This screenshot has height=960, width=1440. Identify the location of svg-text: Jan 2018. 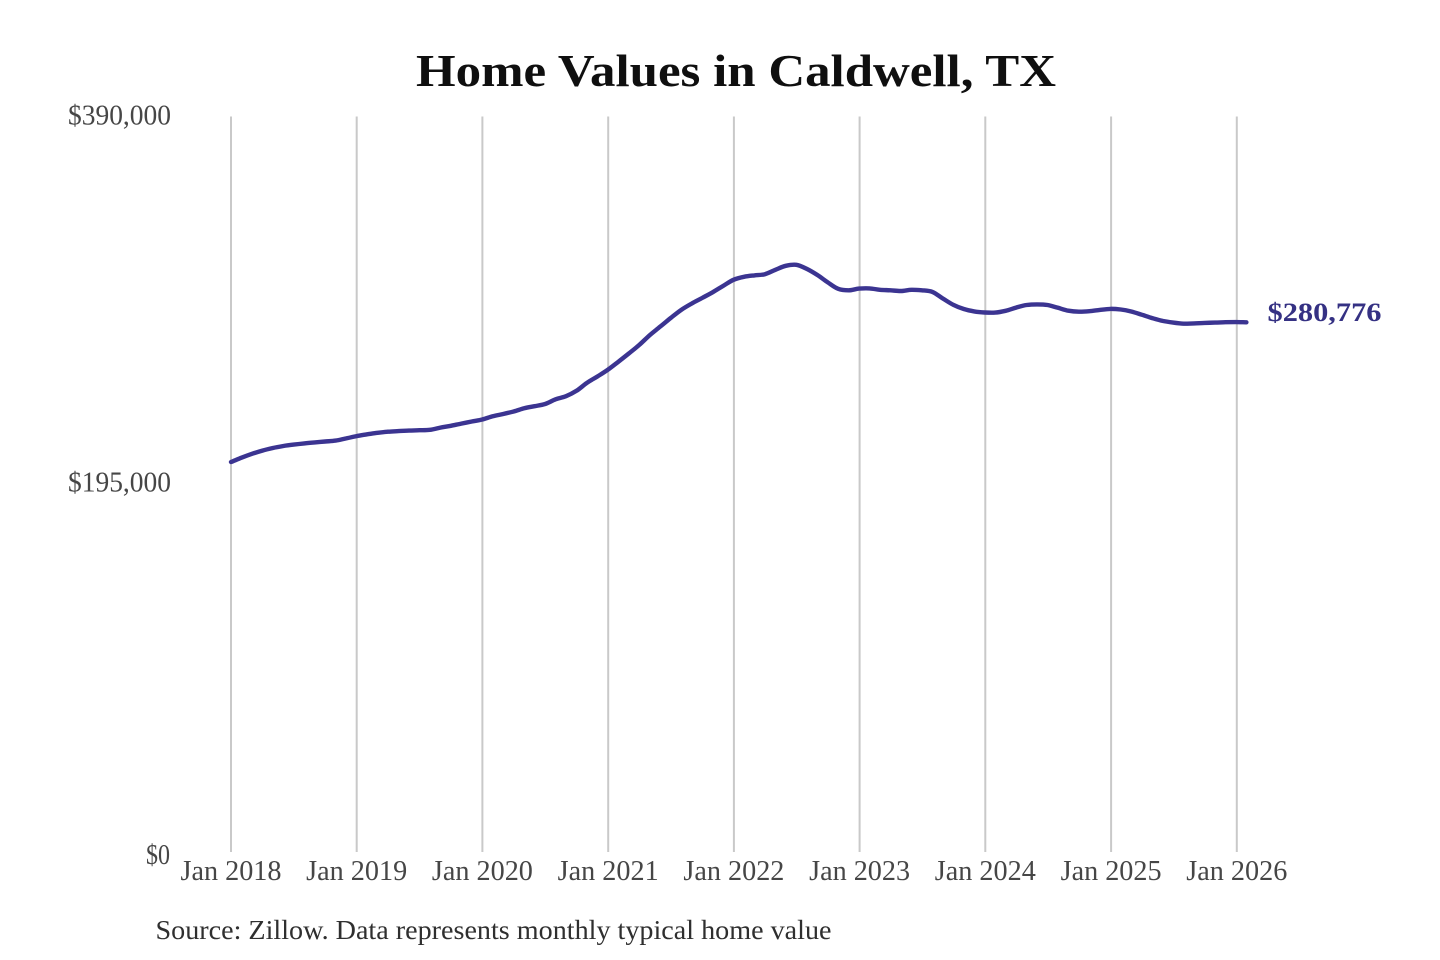
(231, 871).